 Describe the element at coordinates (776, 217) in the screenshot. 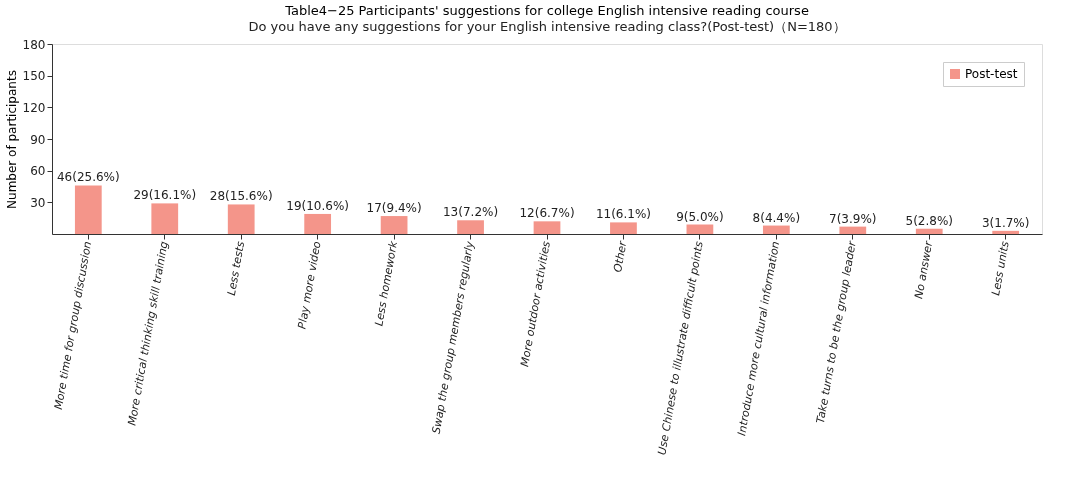

I see `data-label: 8(4.4%)` at that location.